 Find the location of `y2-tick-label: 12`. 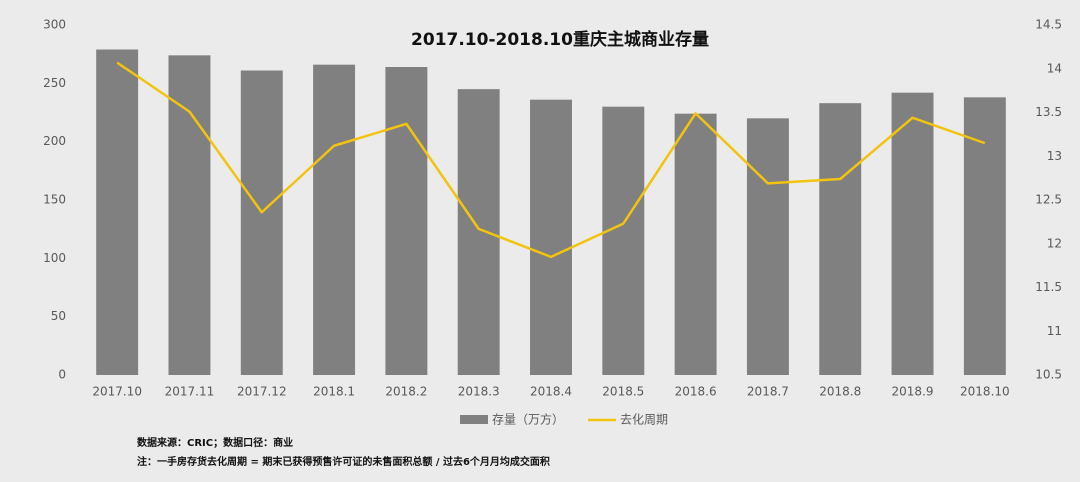

y2-tick-label: 12 is located at coordinates (1054, 243).